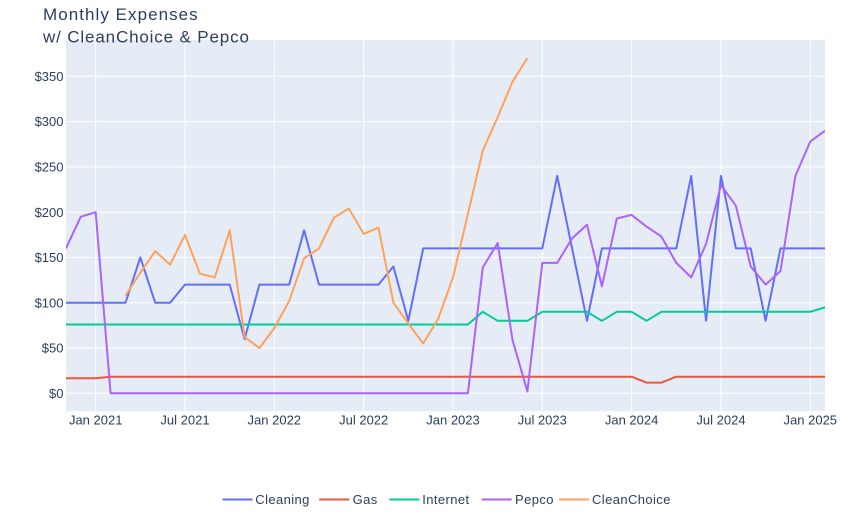  What do you see at coordinates (56, 393) in the screenshot?
I see `svg-text: $0` at bounding box center [56, 393].